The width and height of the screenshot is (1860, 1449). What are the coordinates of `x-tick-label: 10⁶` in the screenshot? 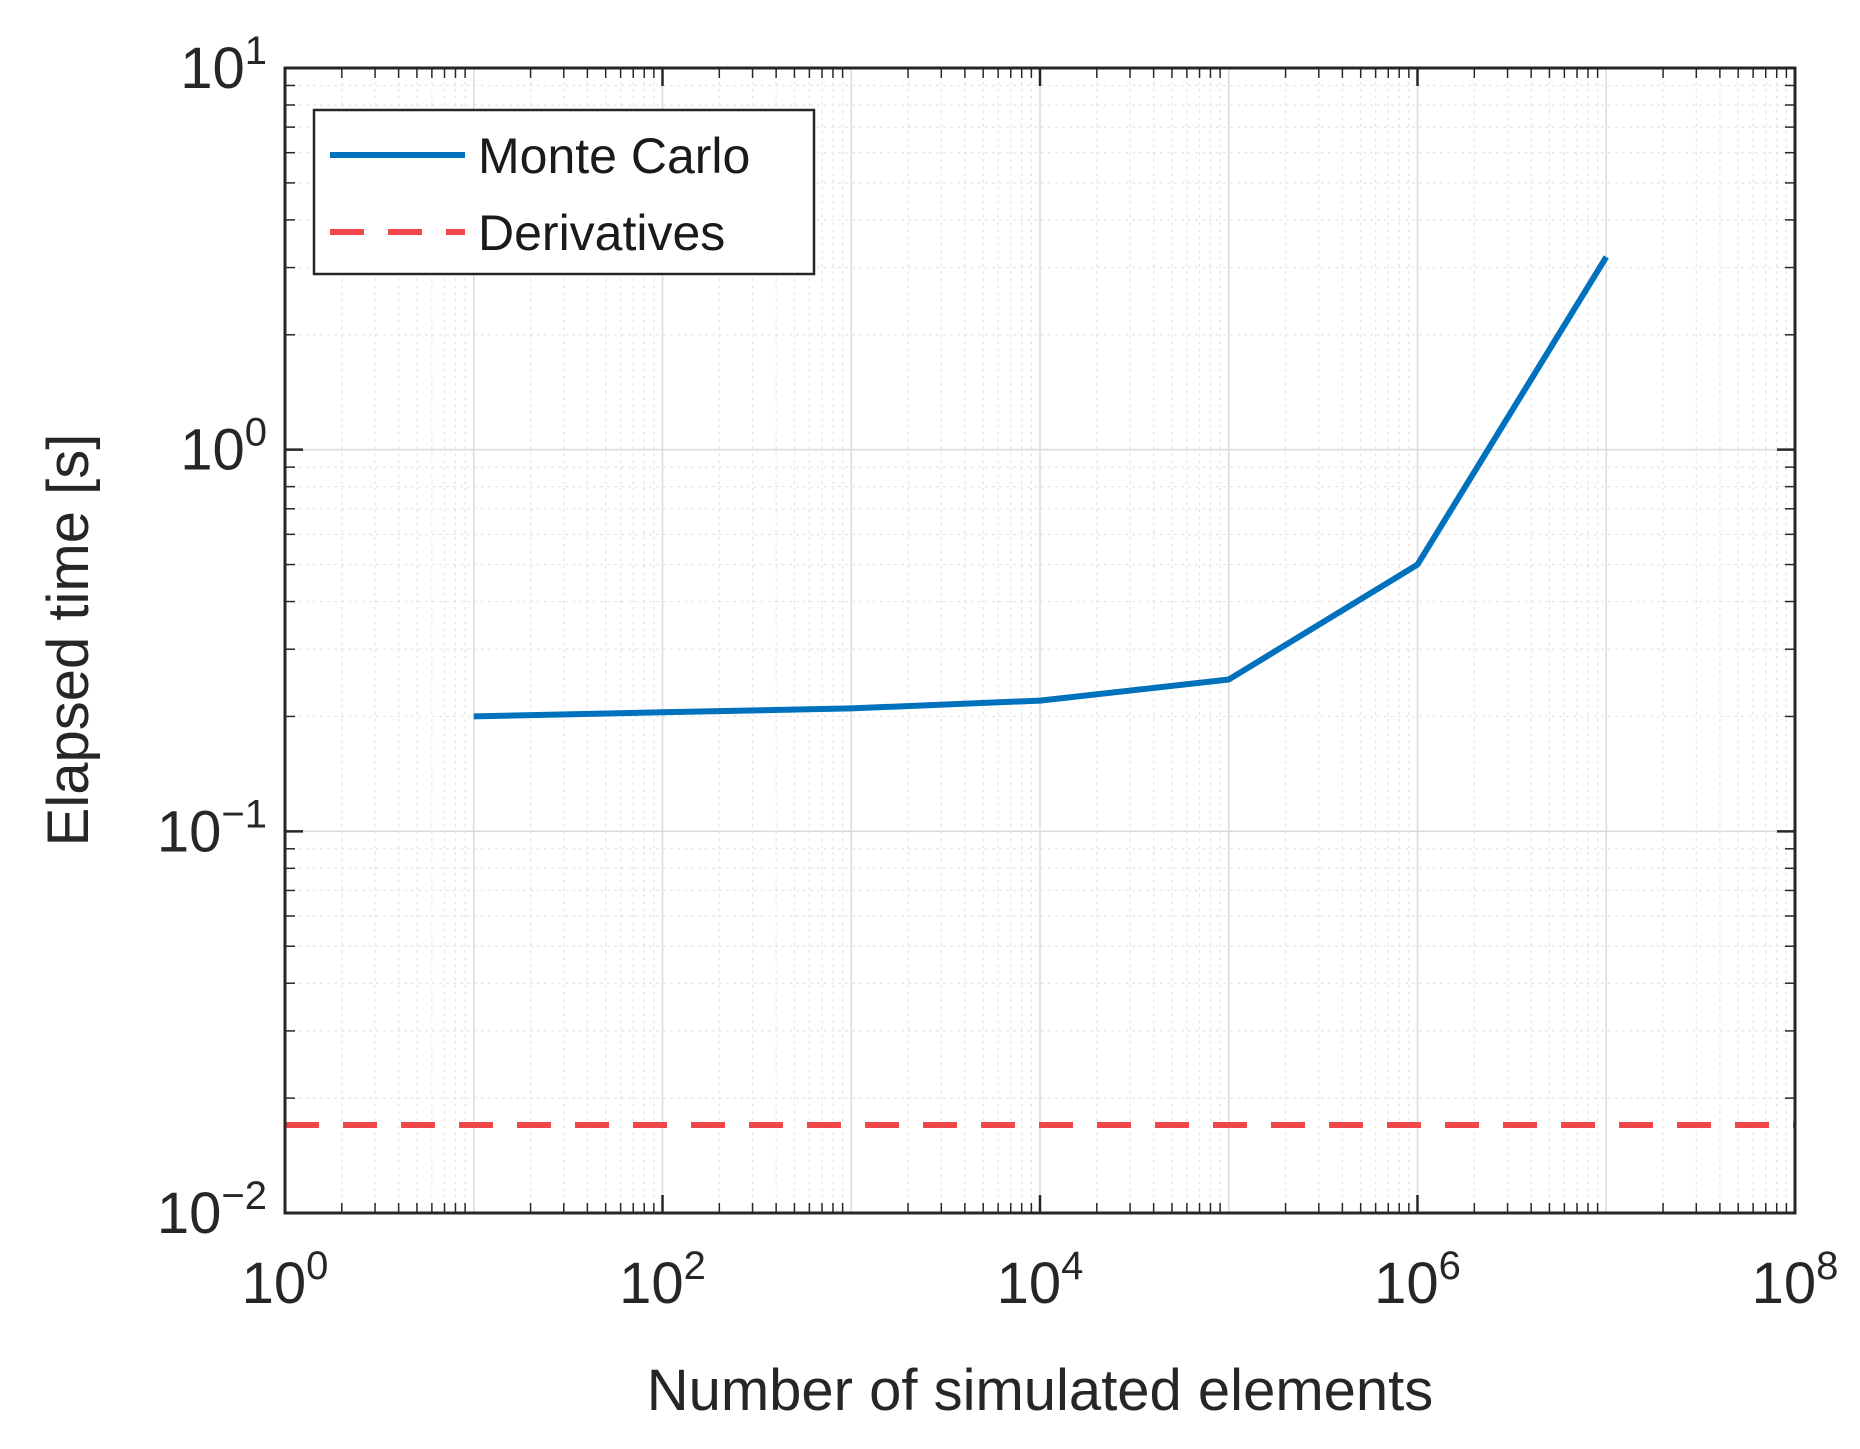 It's located at (1417, 1280).